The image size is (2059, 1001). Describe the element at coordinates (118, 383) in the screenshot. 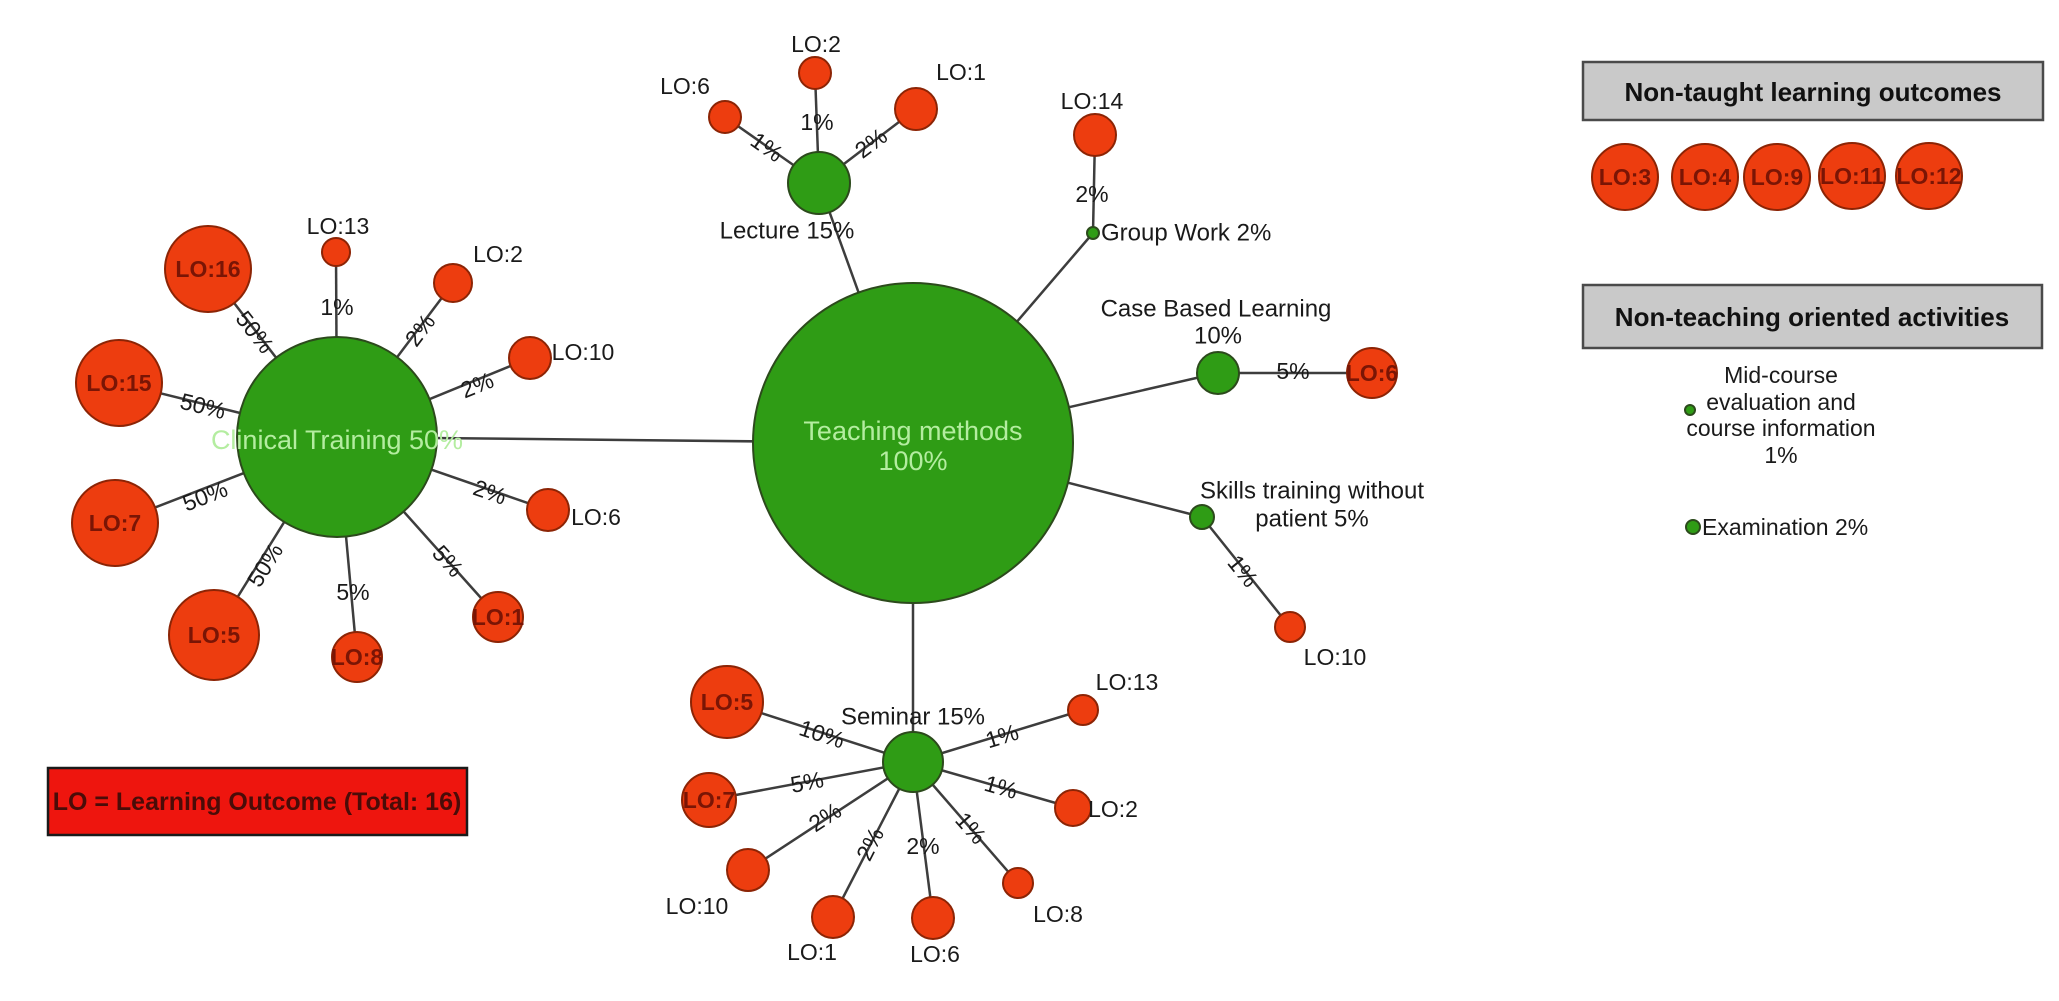

I see `clinical-lo15-label: LO:15` at that location.